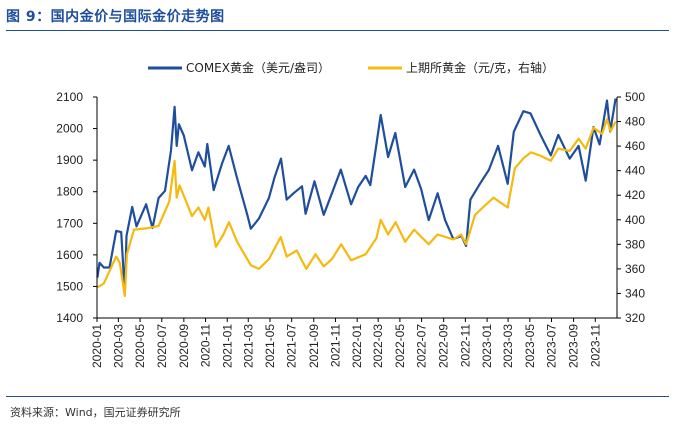 Image resolution: width=675 pixels, height=432 pixels. What do you see at coordinates (336, 345) in the screenshot?
I see `x-tick-label: 2021-11` at bounding box center [336, 345].